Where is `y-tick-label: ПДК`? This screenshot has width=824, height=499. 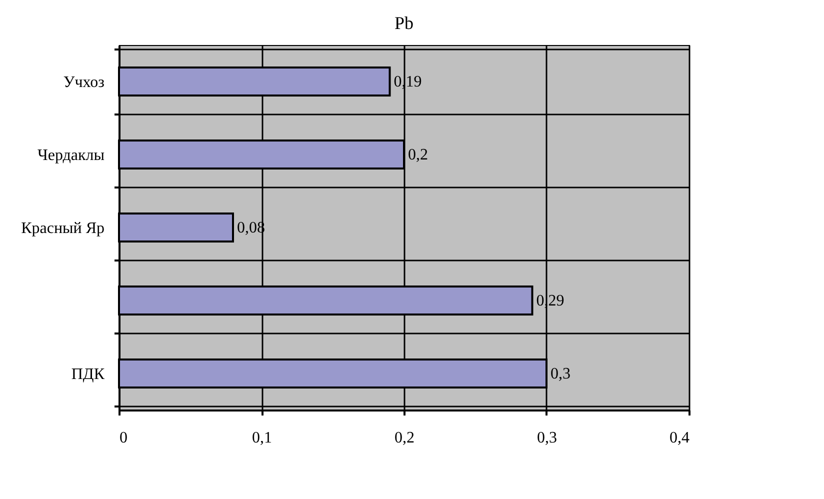
y-tick-label: ПДК is located at coordinates (88, 374).